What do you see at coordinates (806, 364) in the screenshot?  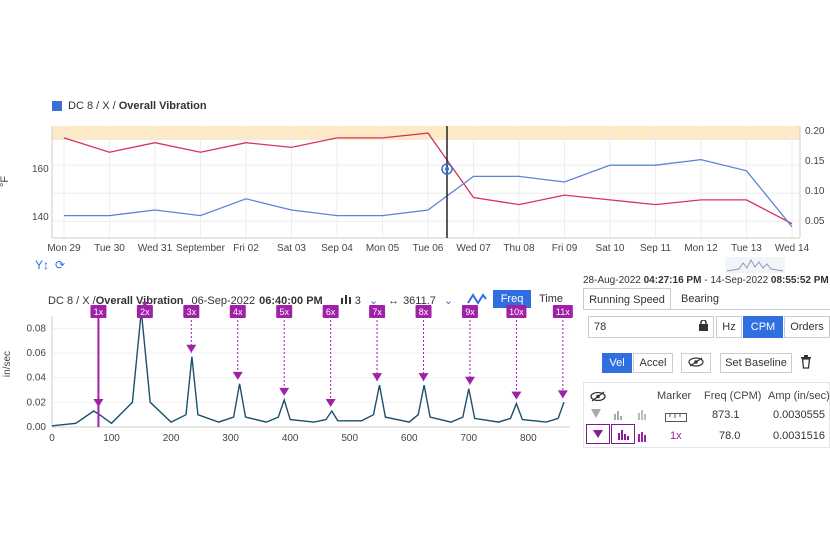 I see `trash-icon` at bounding box center [806, 364].